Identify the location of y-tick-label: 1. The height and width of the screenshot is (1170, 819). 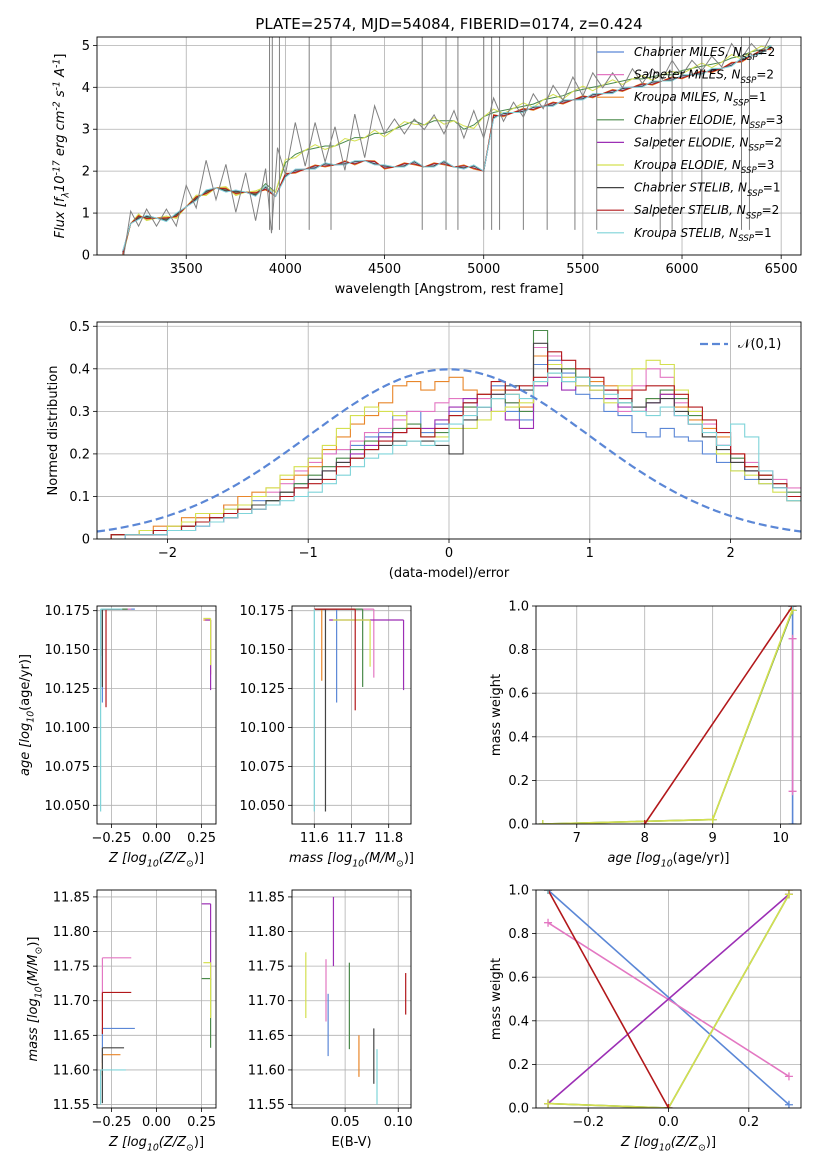
(86, 214).